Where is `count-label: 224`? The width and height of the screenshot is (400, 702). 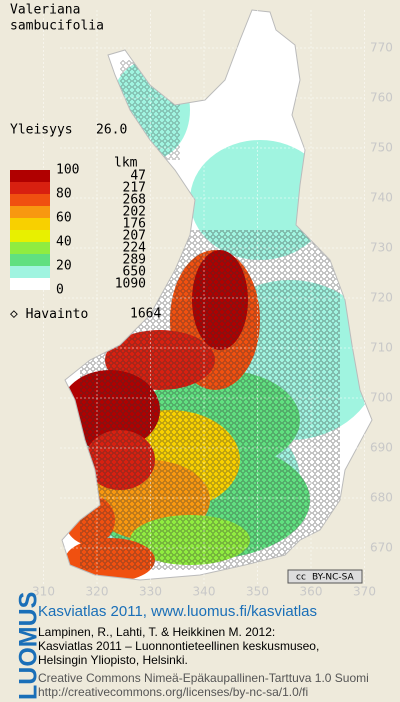
count-label: 224 is located at coordinates (135, 248).